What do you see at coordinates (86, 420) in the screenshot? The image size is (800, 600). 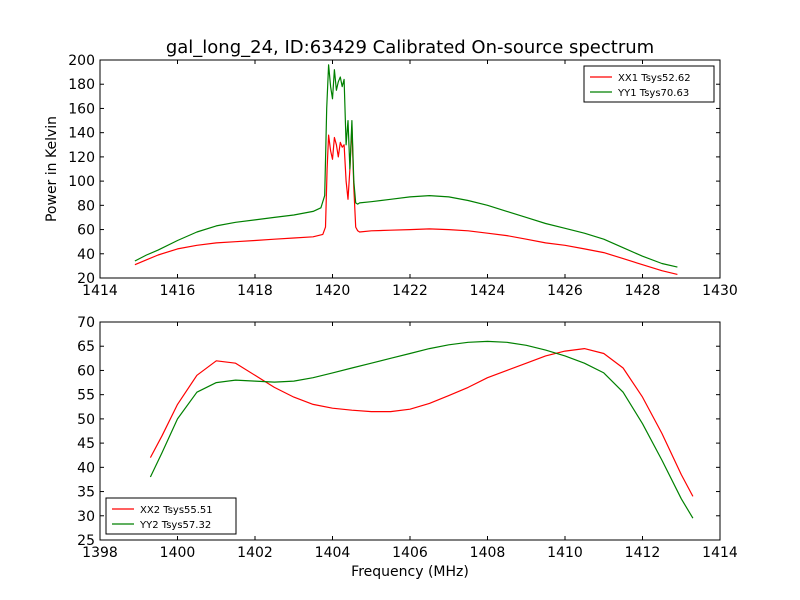 I see `bottom-y-tick-label: 50` at bounding box center [86, 420].